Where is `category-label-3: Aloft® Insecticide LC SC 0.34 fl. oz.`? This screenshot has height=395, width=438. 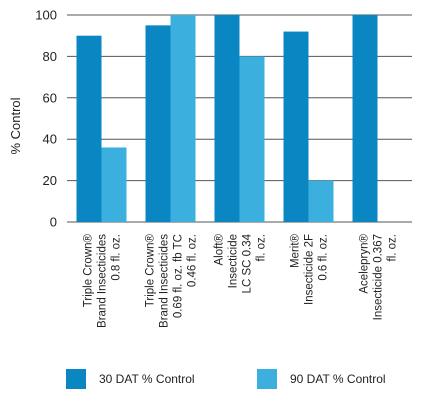
category-label-3: Aloft® Insecticide LC SC 0.34 fl. oz. is located at coordinates (241, 263).